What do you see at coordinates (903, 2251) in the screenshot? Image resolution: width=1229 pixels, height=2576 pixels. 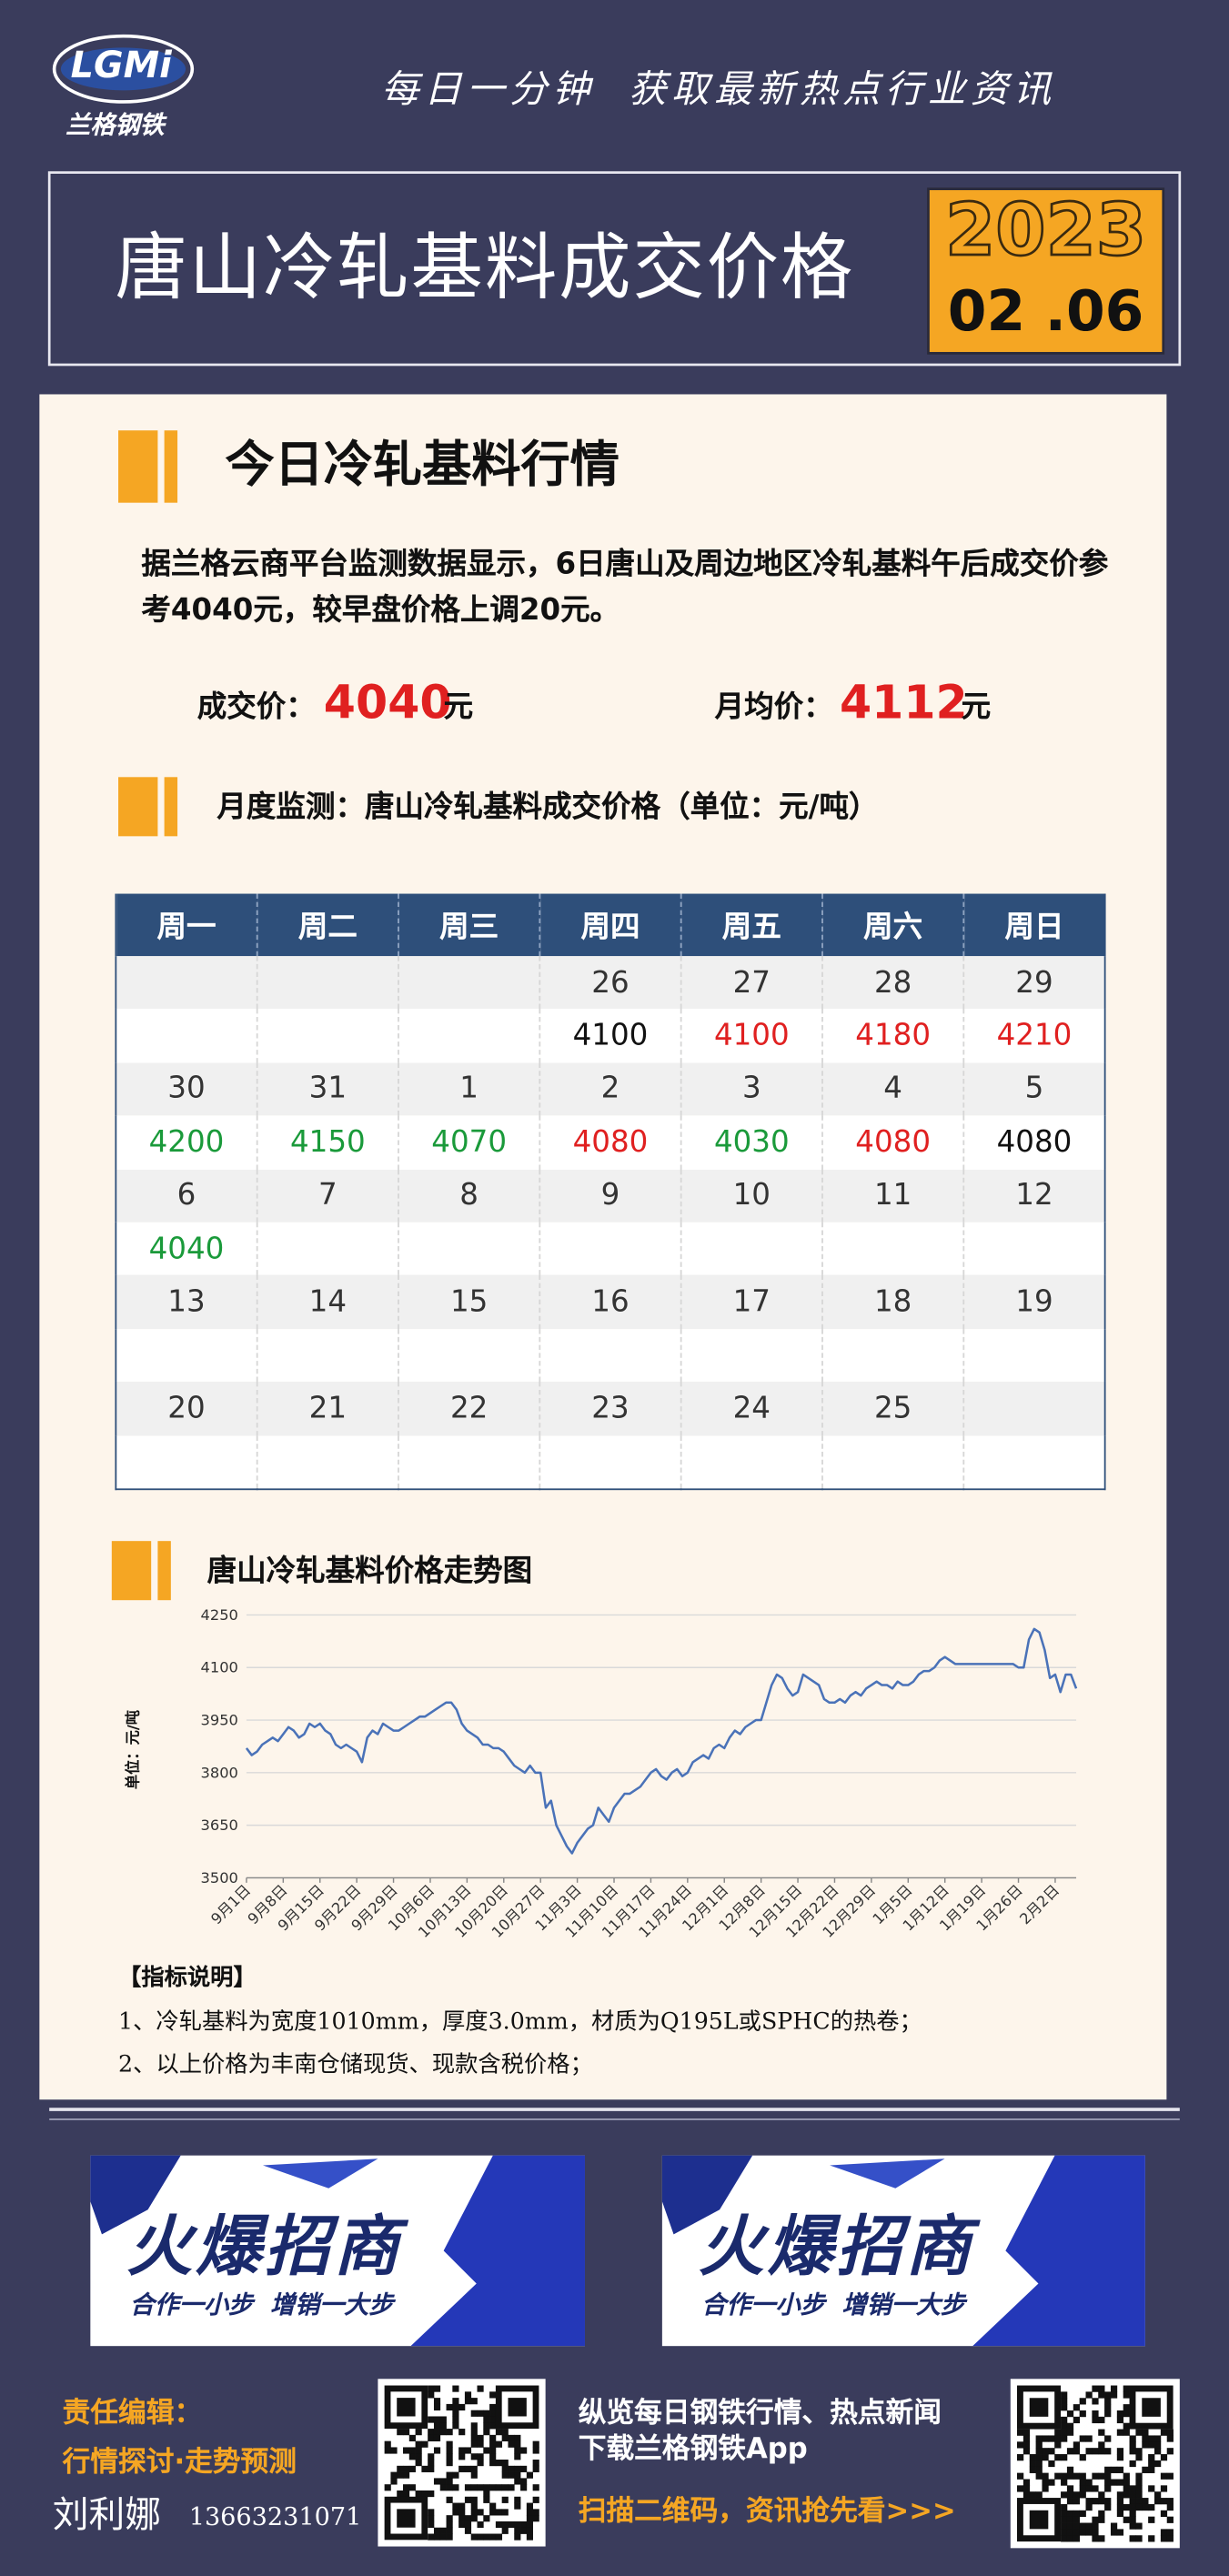 I see `banner` at bounding box center [903, 2251].